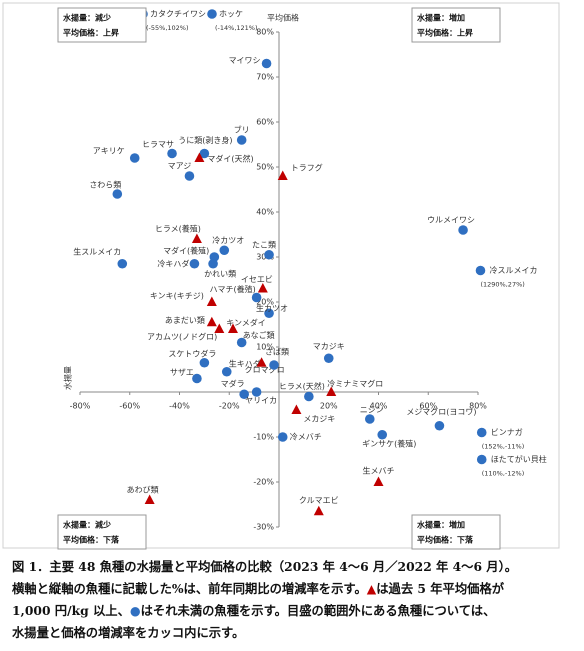 This screenshot has height=651, width=584. I want to click on point-note: (152%,-11%), so click(503, 447).